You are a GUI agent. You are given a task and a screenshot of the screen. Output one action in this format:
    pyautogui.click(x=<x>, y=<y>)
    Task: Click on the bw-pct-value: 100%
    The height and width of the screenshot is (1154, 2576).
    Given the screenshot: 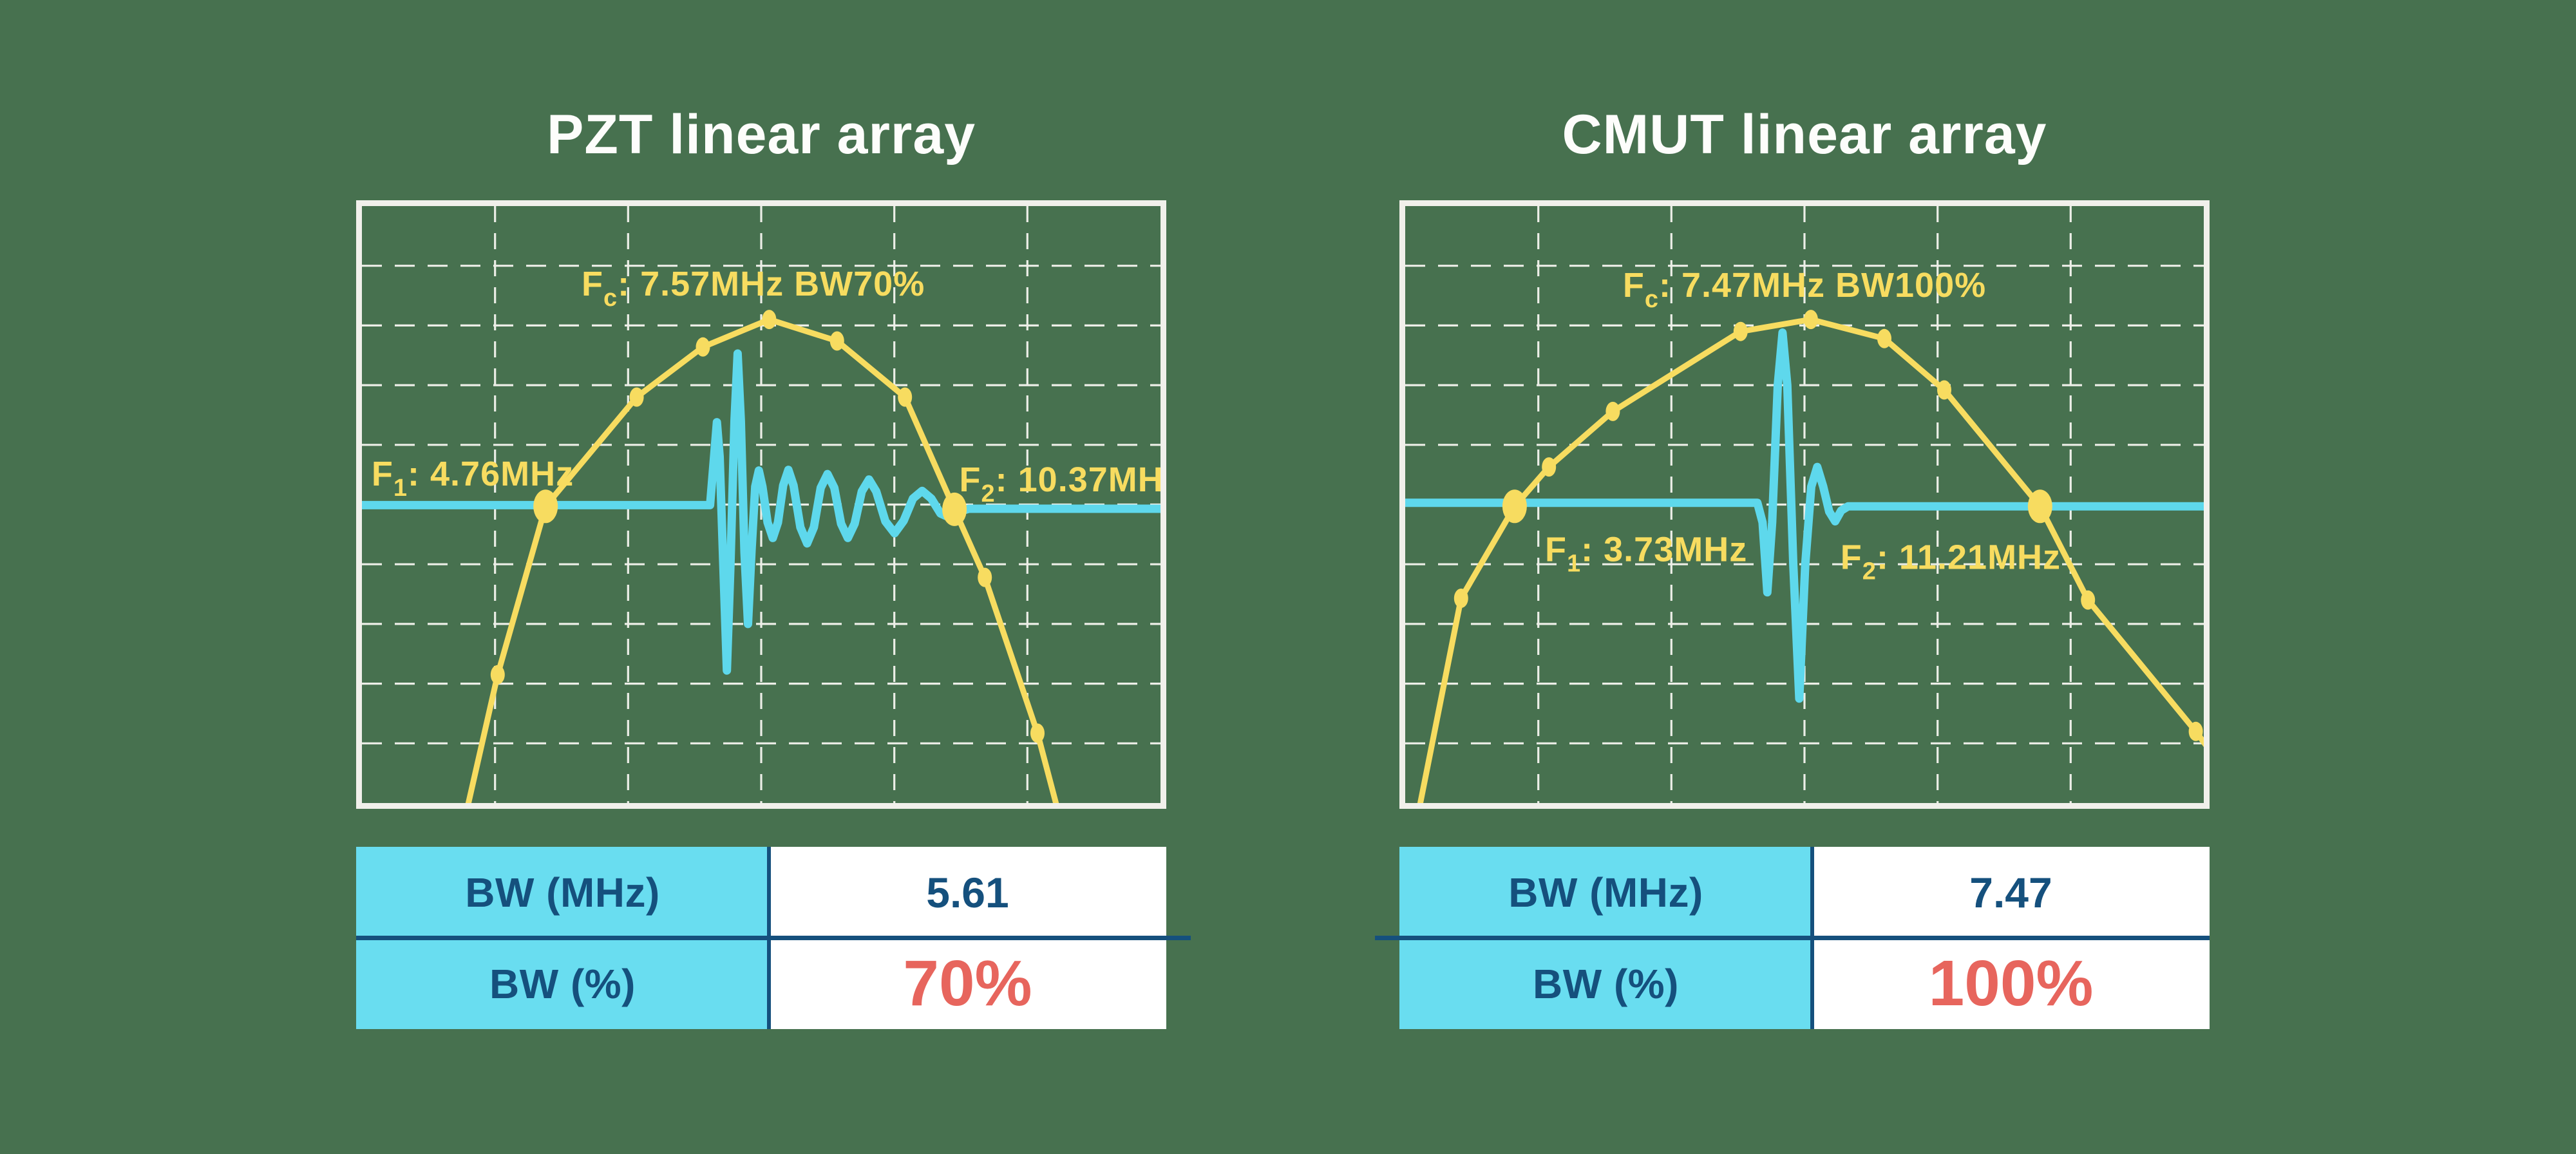 What is the action you would take?
    pyautogui.click(x=2011, y=983)
    